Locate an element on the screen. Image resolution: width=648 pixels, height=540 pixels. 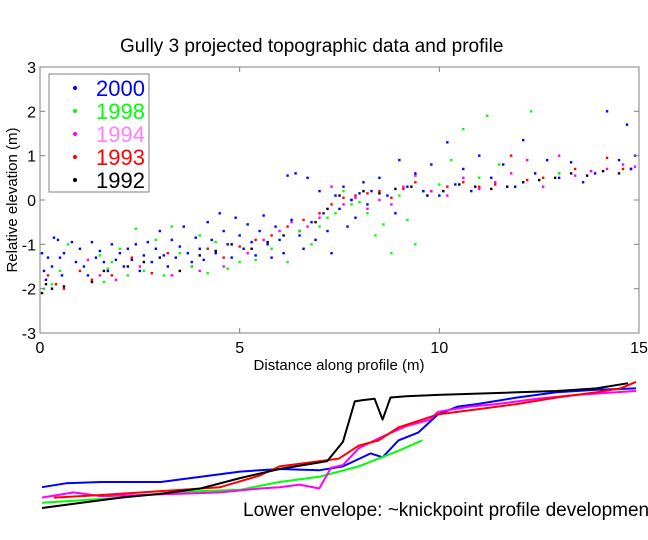
y-axis-label: Relative elevation (m) is located at coordinates (12, 199).